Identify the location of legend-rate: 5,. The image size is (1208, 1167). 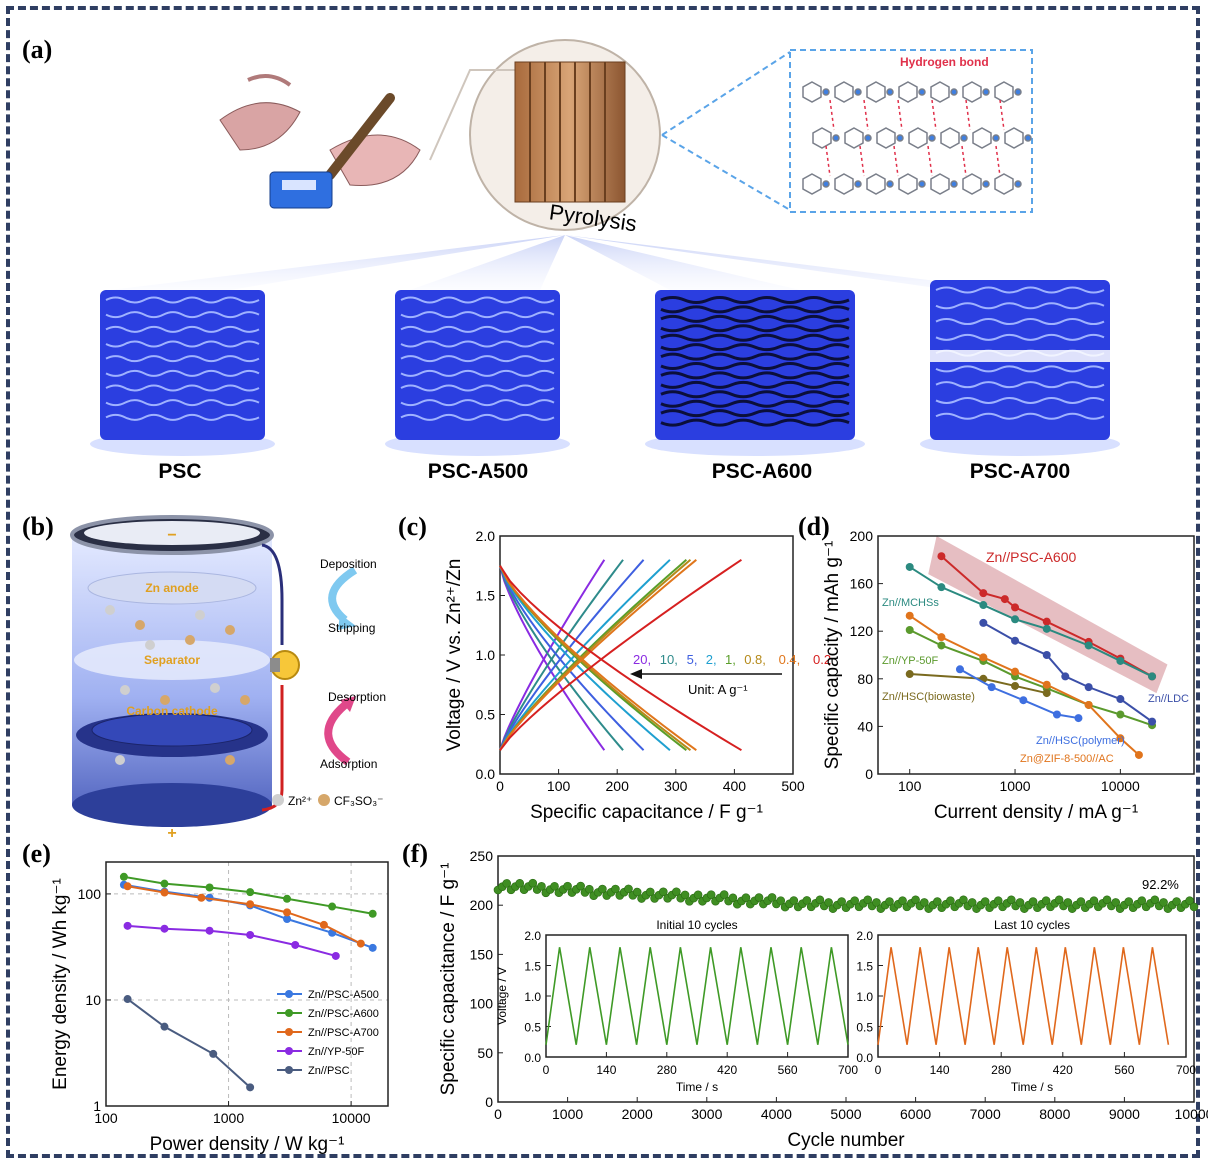
(692, 659).